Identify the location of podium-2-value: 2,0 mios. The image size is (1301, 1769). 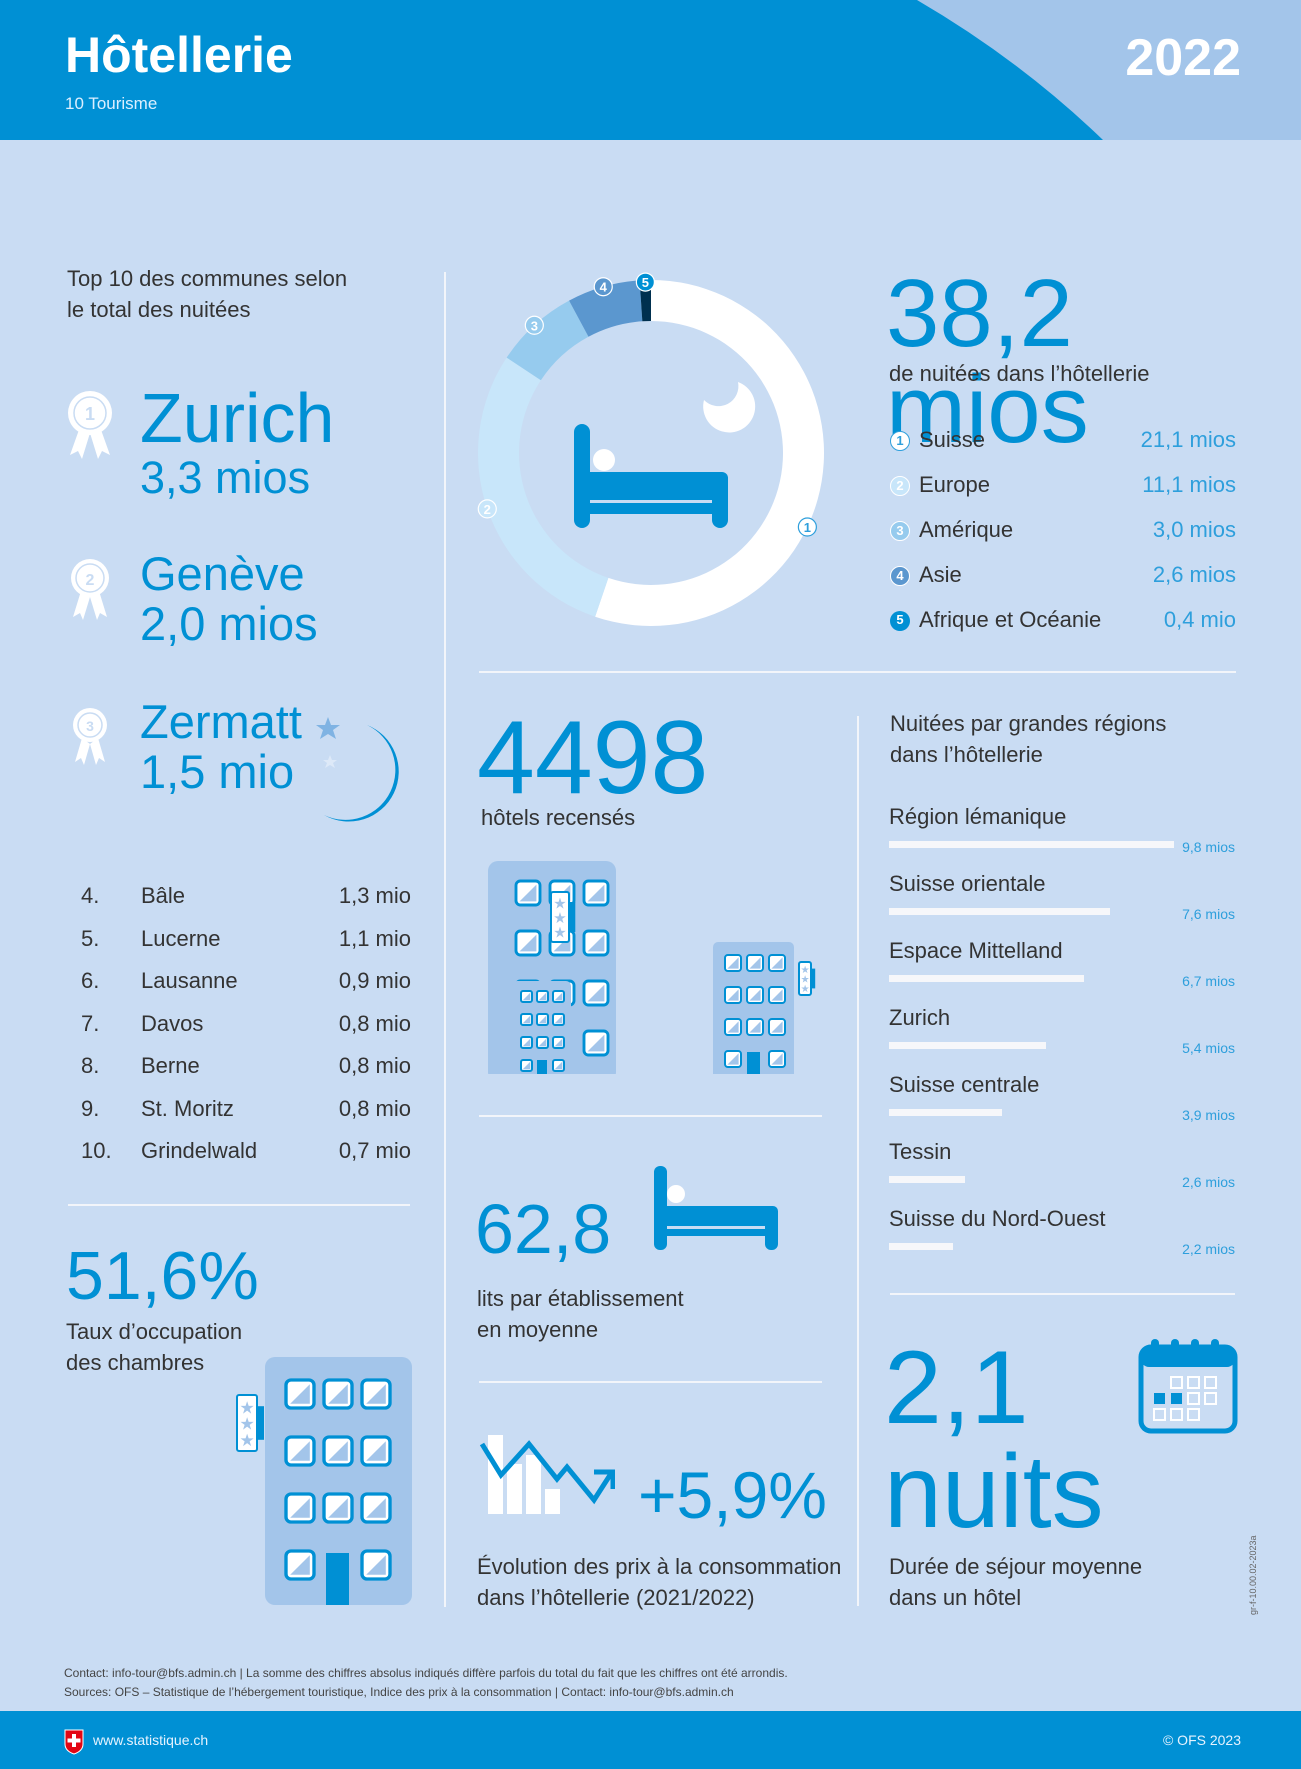
(229, 623).